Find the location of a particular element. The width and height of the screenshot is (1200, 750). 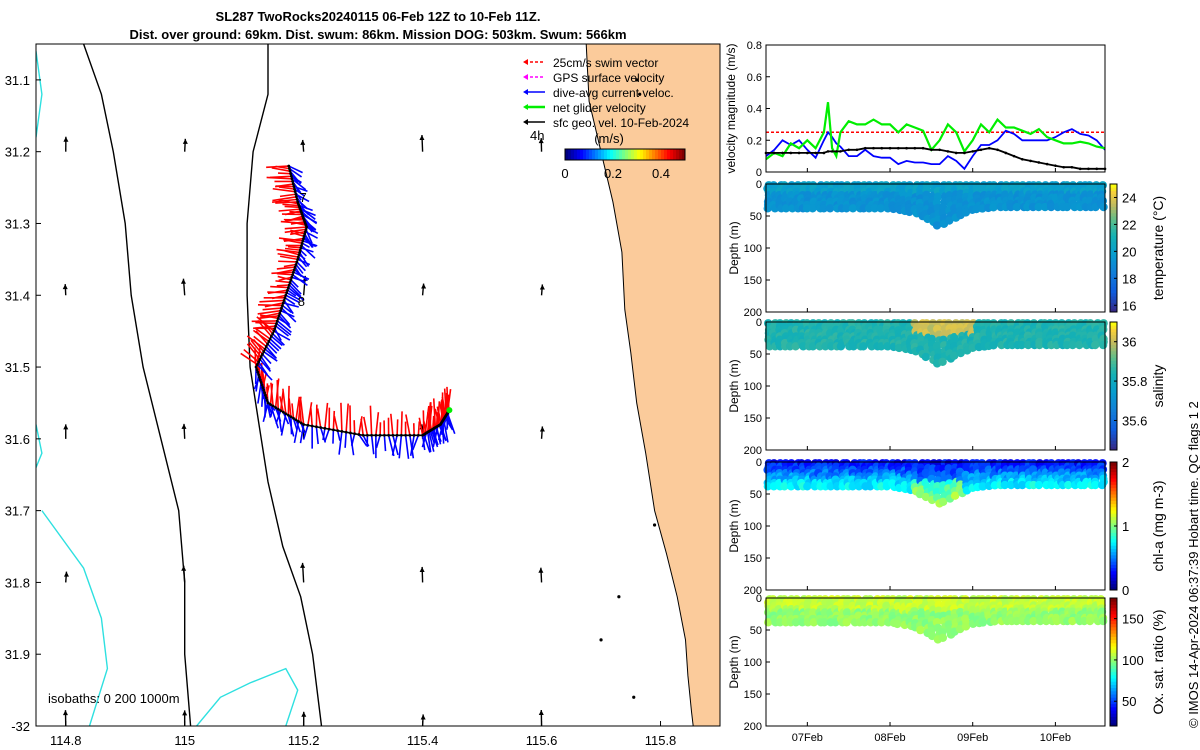

map-y-tick-label: 31.7 is located at coordinates (17, 511).